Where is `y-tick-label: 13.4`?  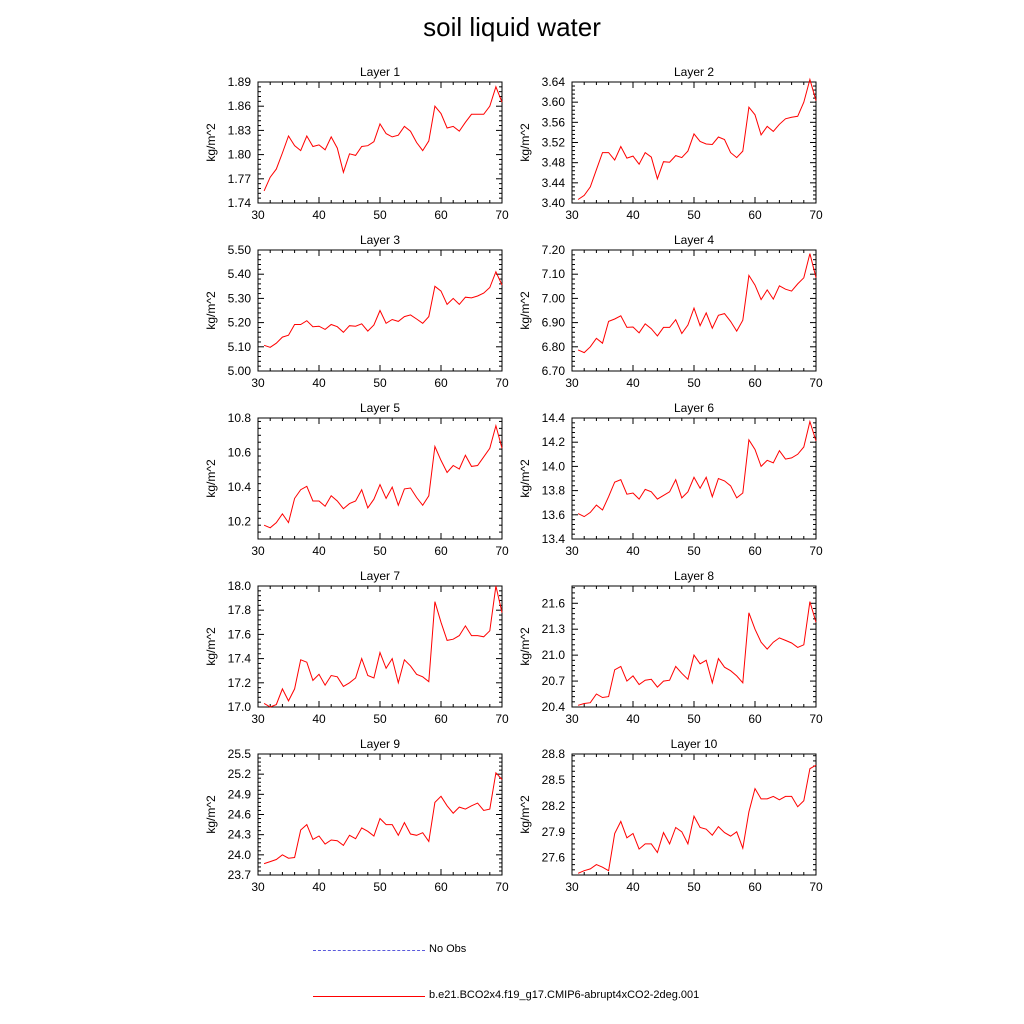 y-tick-label: 13.4 is located at coordinates (554, 539).